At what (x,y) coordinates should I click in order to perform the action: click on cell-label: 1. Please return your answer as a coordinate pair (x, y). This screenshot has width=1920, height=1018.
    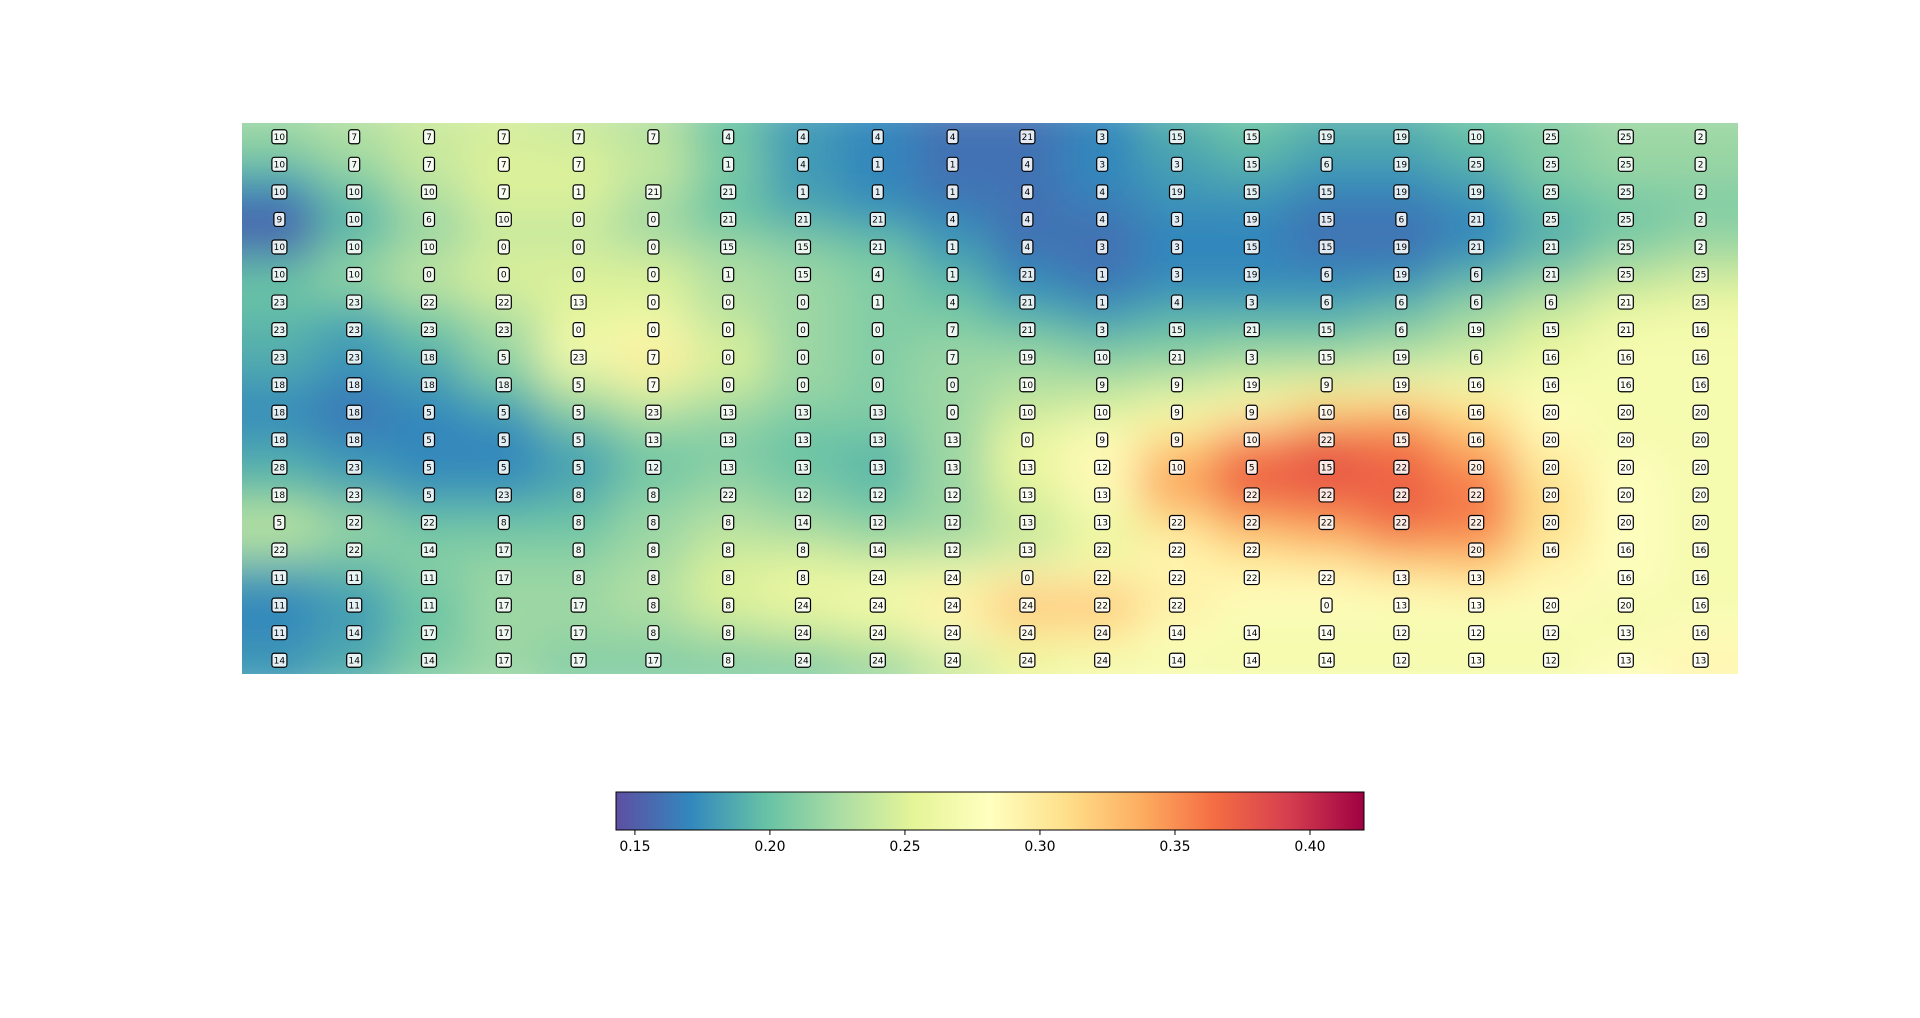
    Looking at the image, I should click on (728, 274).